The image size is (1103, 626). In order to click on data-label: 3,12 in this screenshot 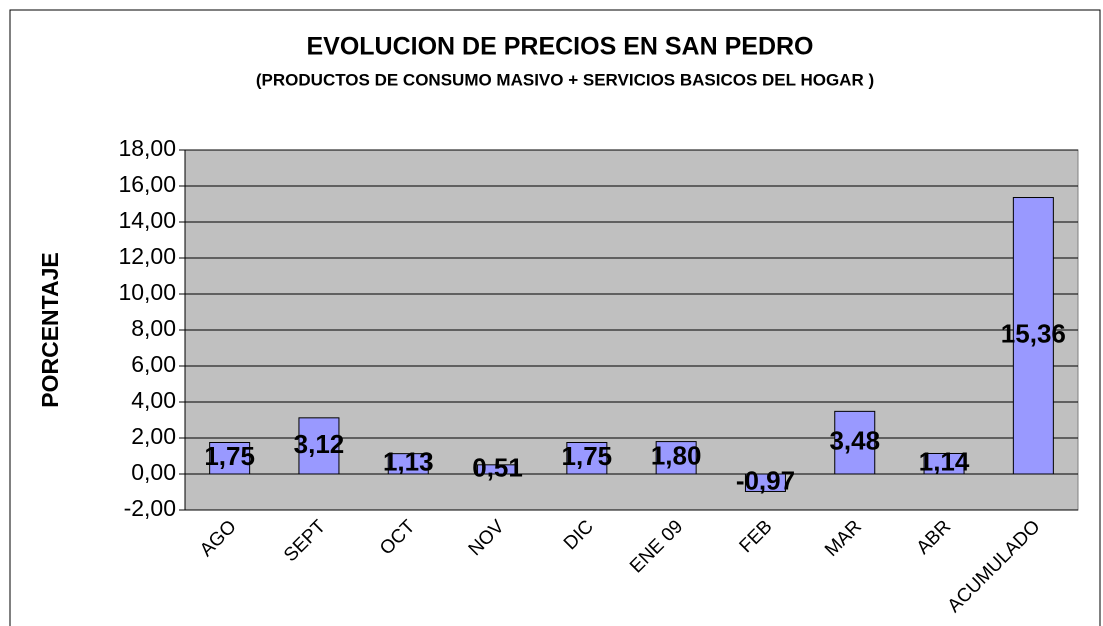, I will do `click(319, 444)`.